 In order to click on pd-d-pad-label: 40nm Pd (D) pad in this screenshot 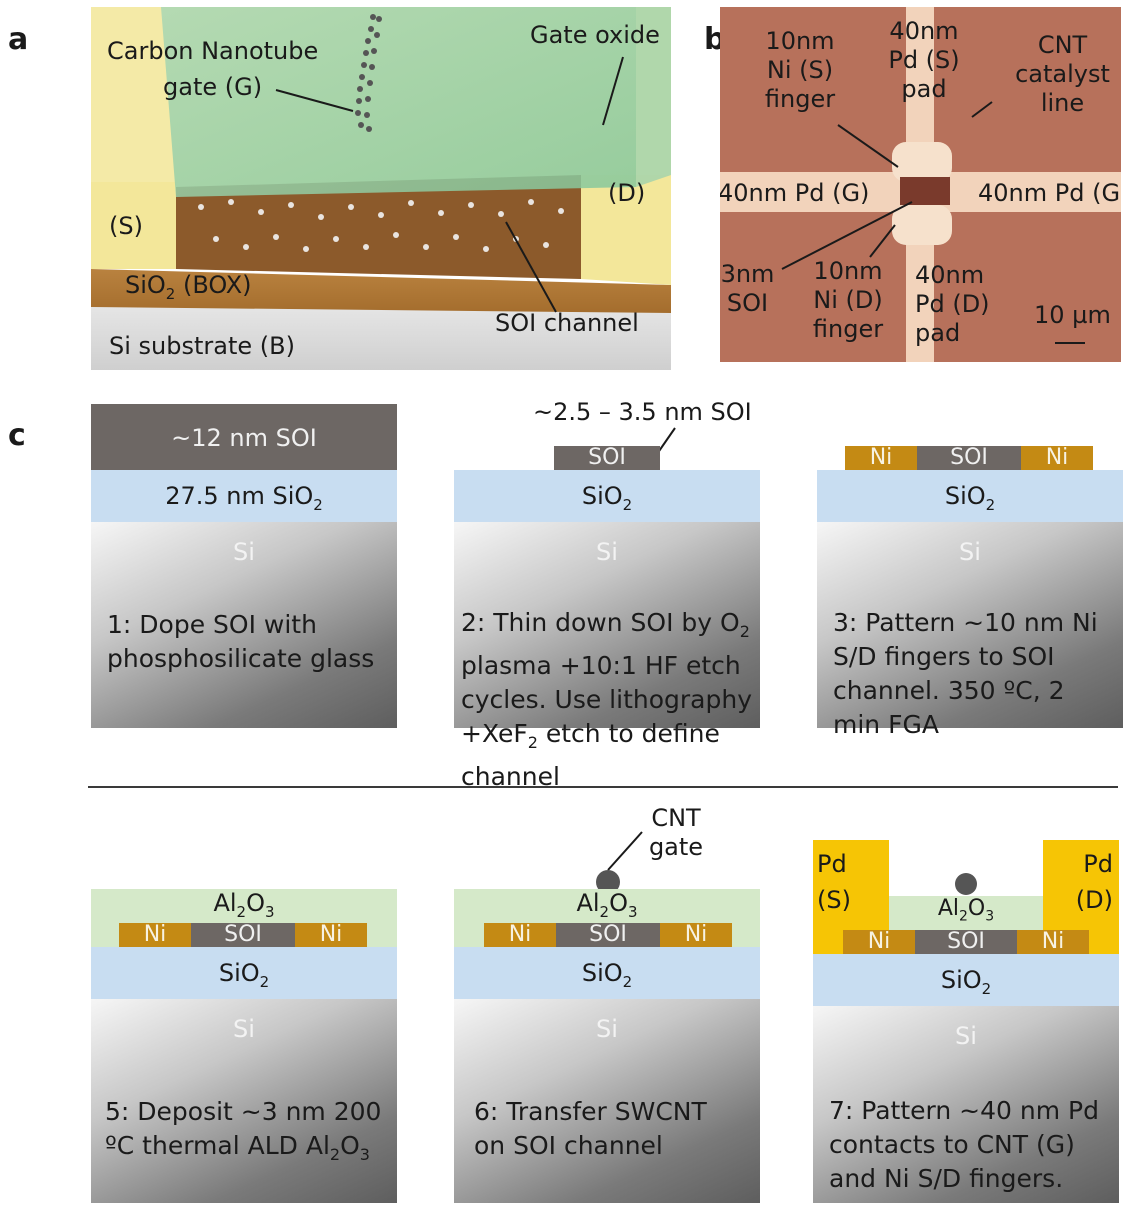, I will do `click(952, 304)`.